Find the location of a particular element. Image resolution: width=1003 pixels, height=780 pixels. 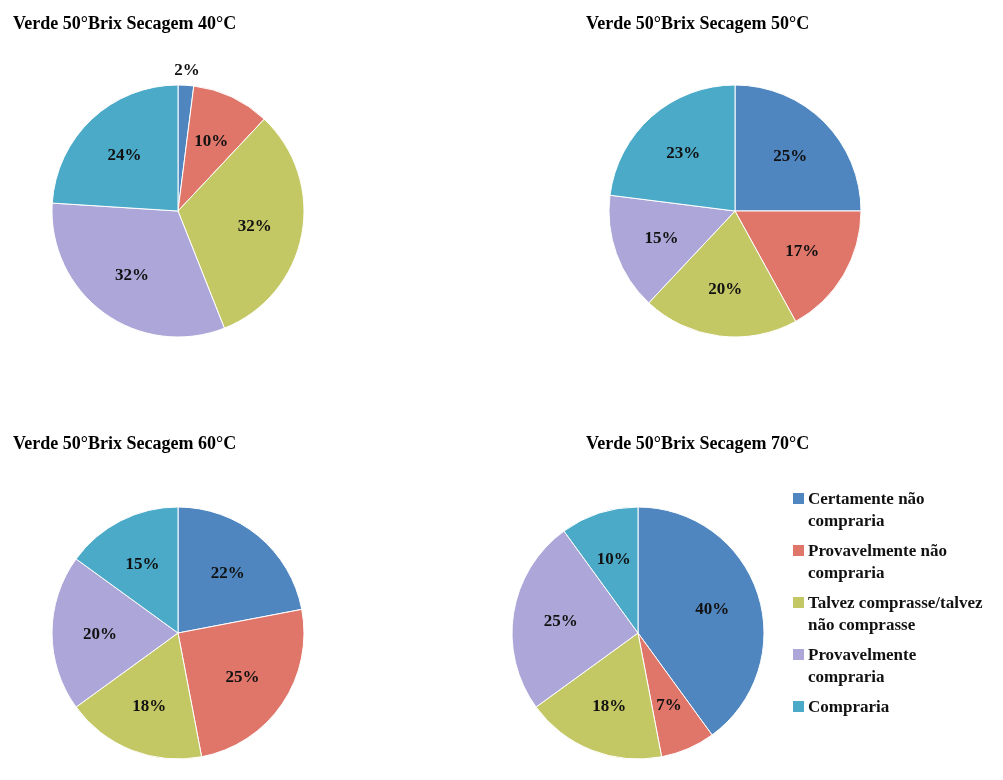

data-label: 23% is located at coordinates (683, 152).